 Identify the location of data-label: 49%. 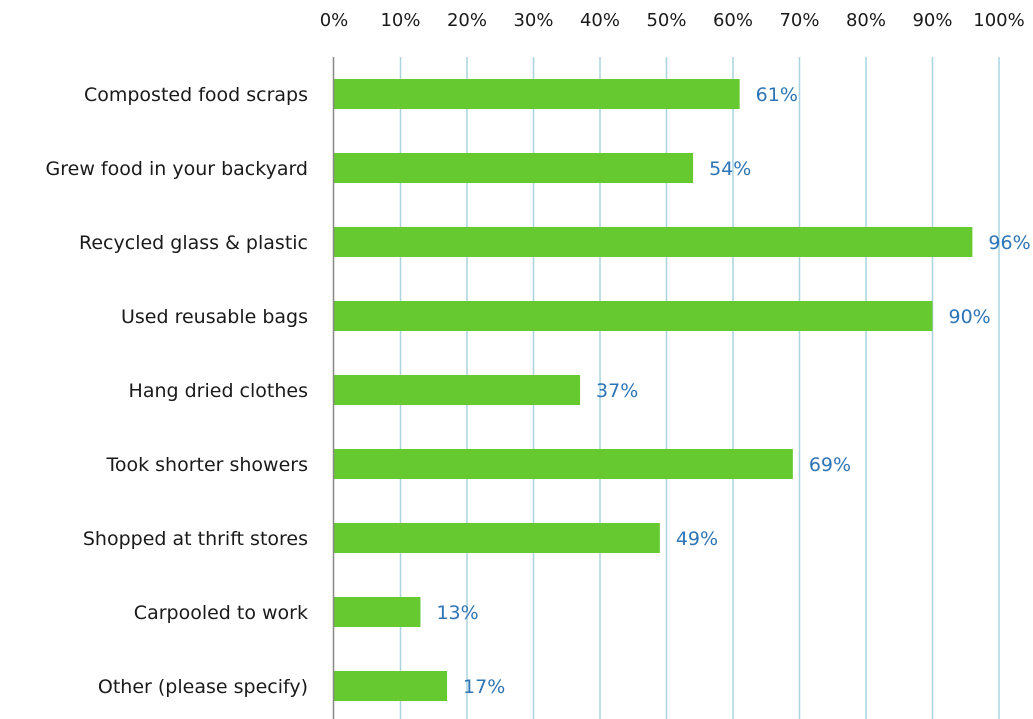
(697, 539).